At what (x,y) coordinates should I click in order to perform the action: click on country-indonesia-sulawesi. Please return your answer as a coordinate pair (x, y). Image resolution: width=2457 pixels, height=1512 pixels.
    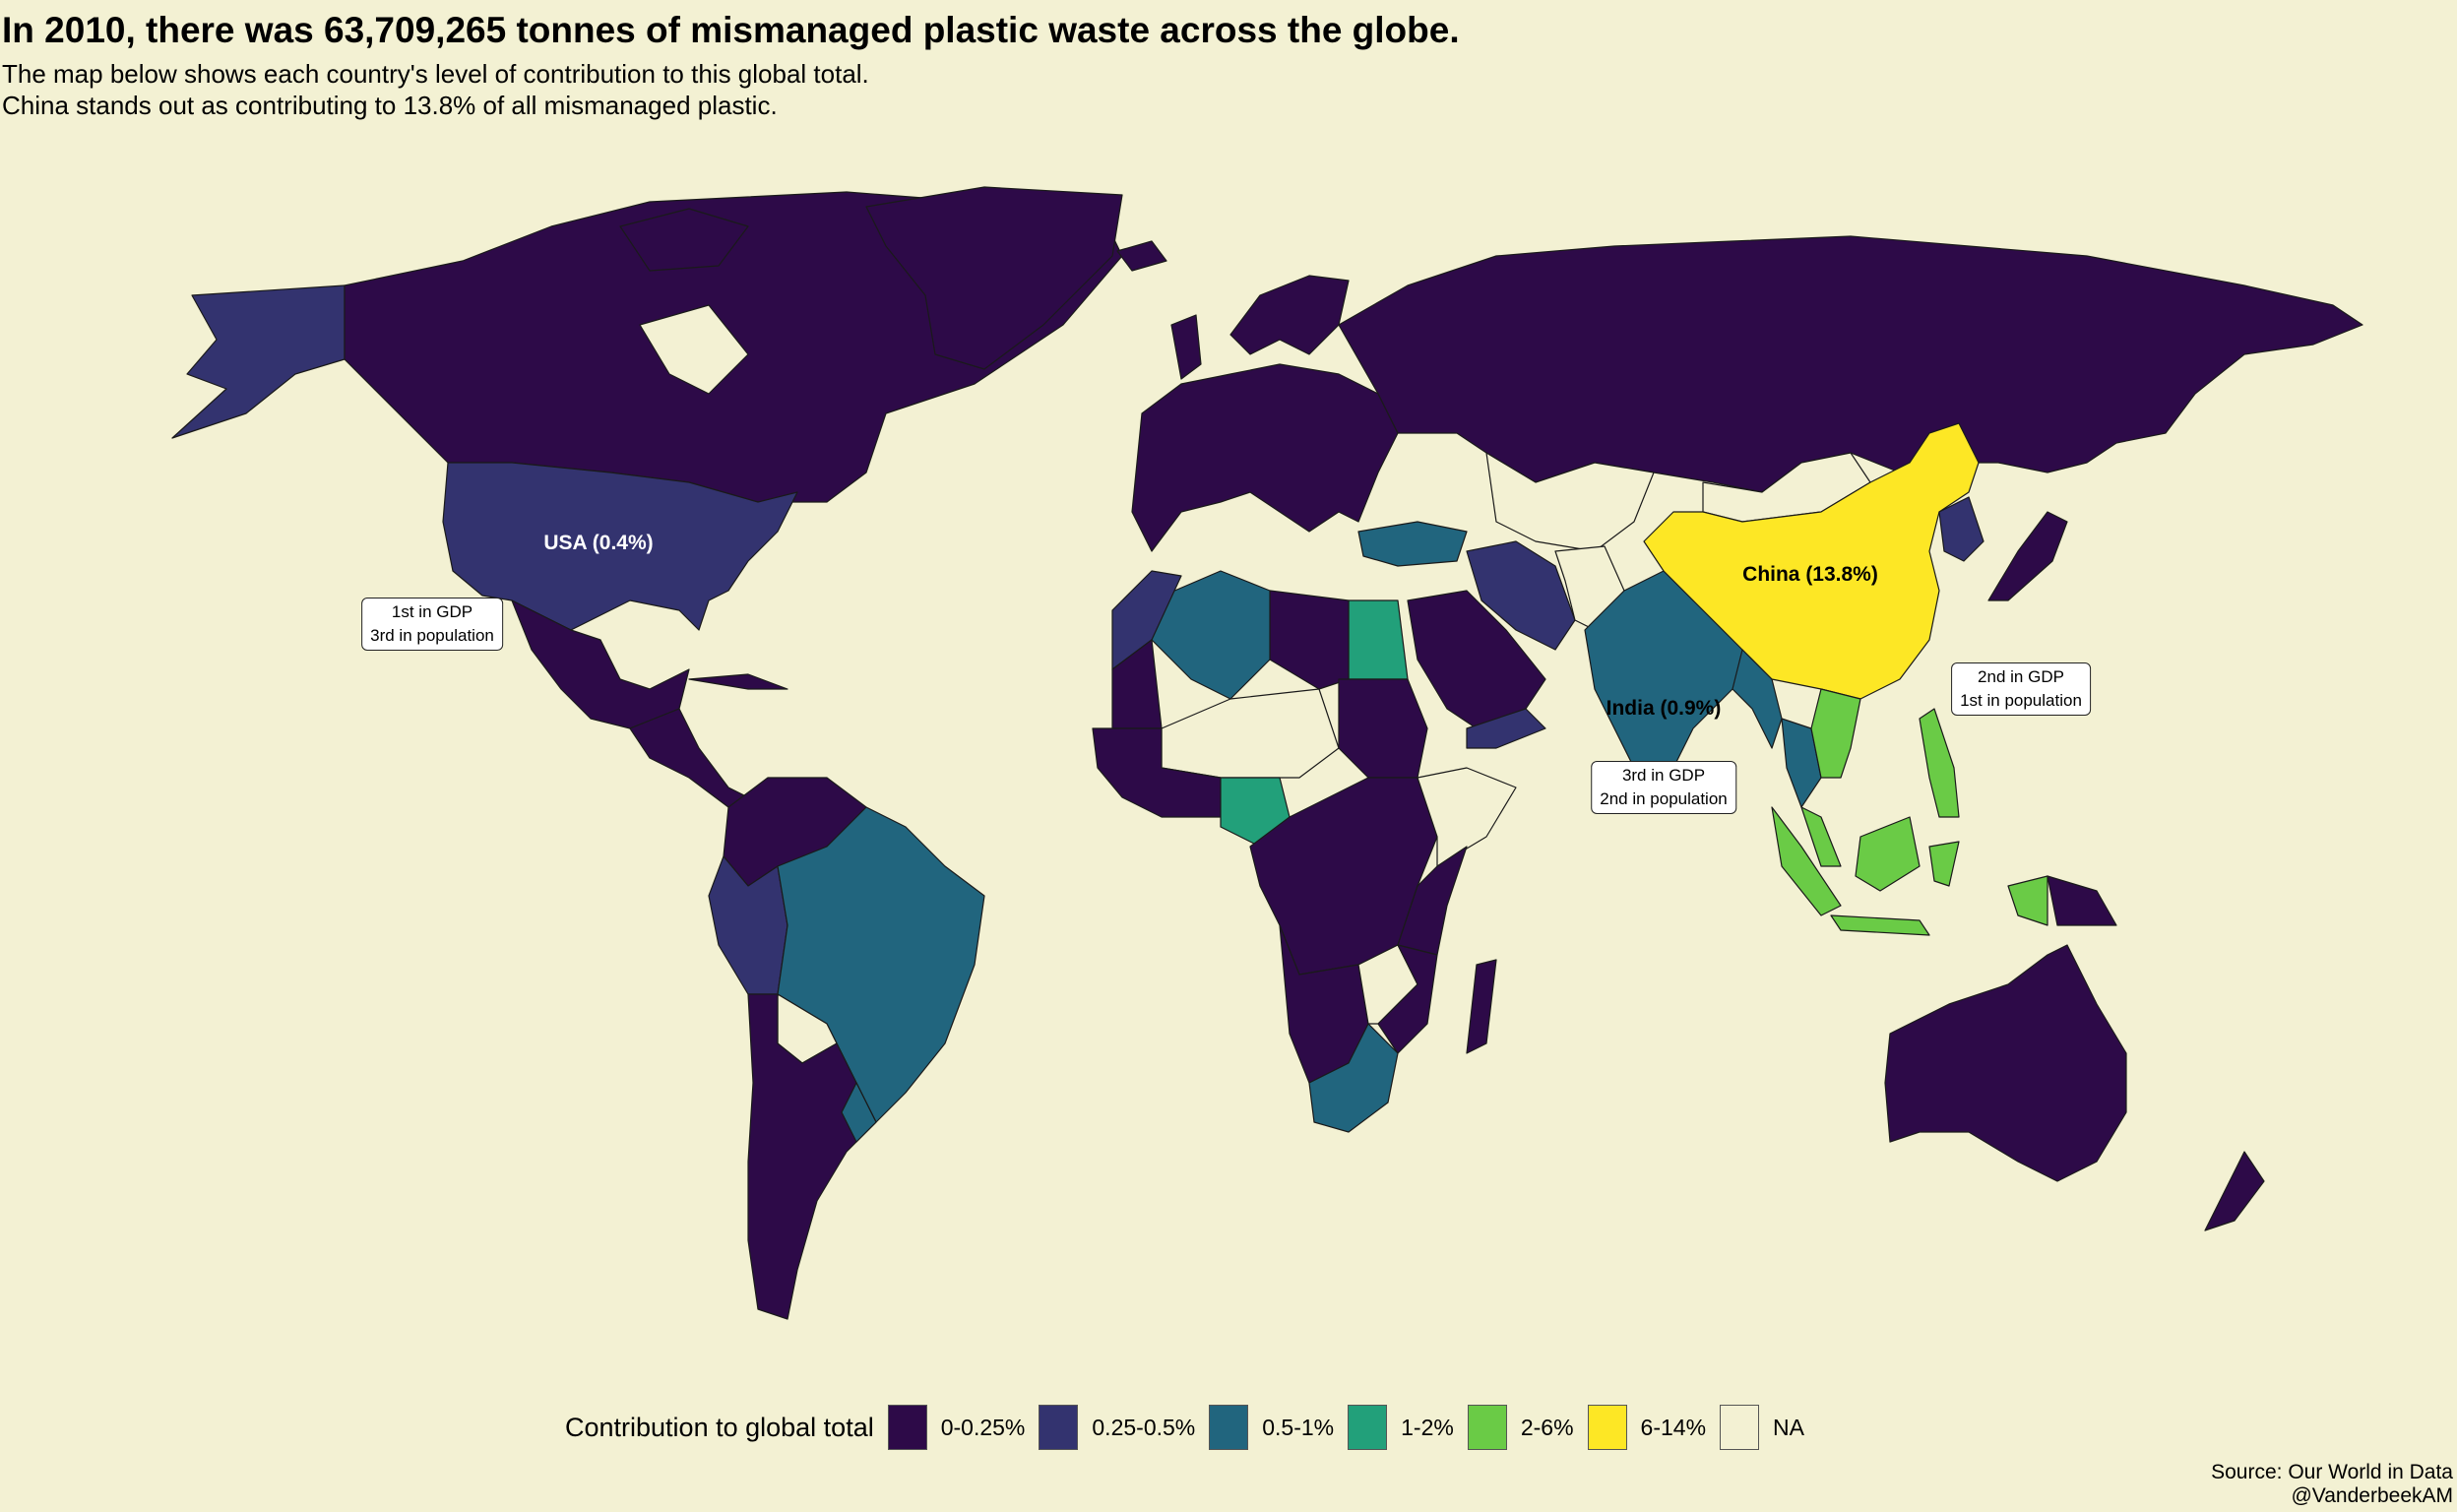
    Looking at the image, I should click on (1944, 864).